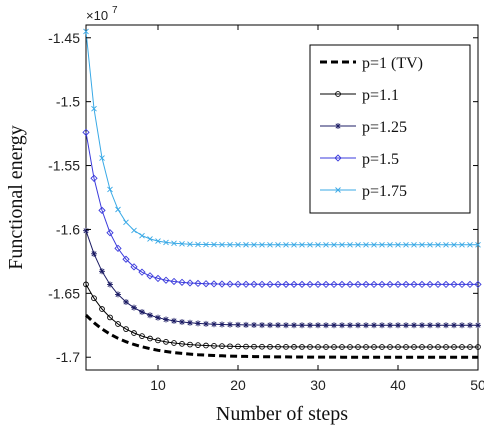 This screenshot has width=484, height=435. What do you see at coordinates (380, 95) in the screenshot?
I see `legend-label: p=1.1` at bounding box center [380, 95].